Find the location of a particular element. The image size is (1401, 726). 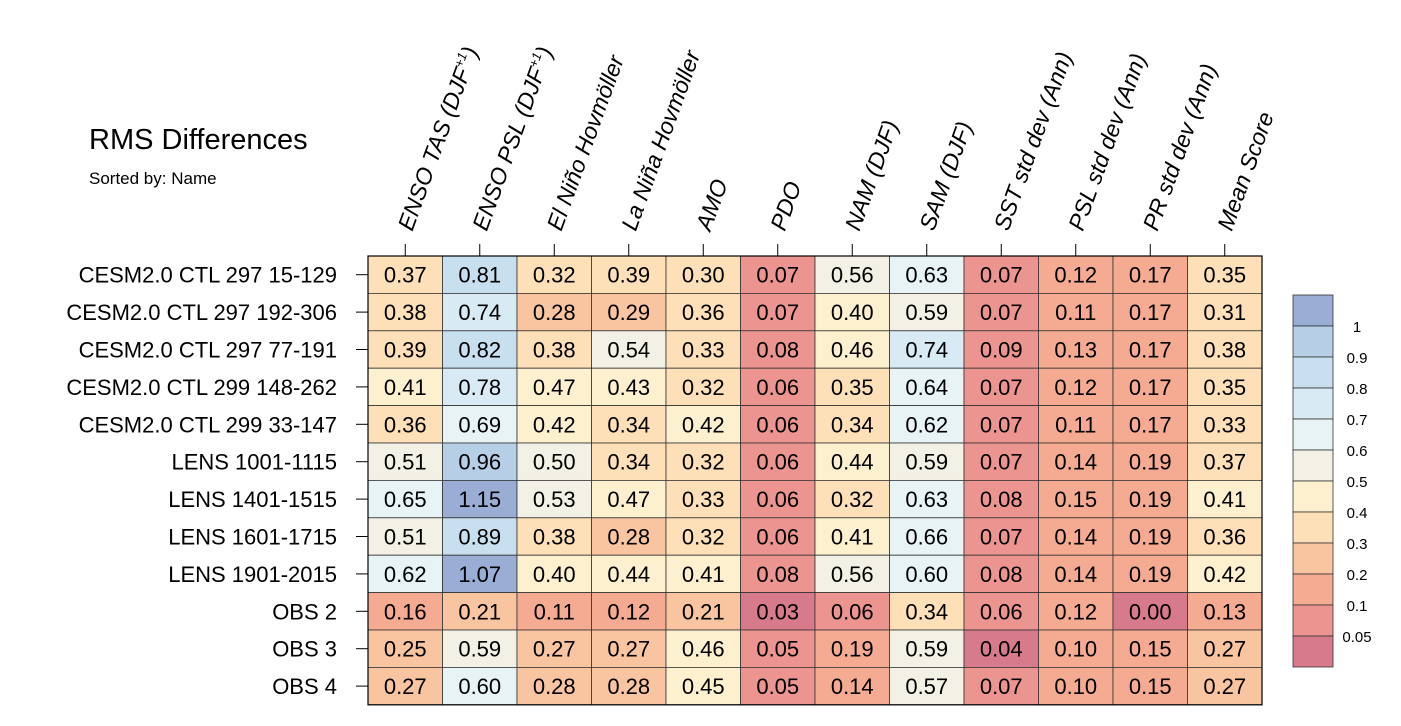

cell-value: 0.11 is located at coordinates (1075, 312).